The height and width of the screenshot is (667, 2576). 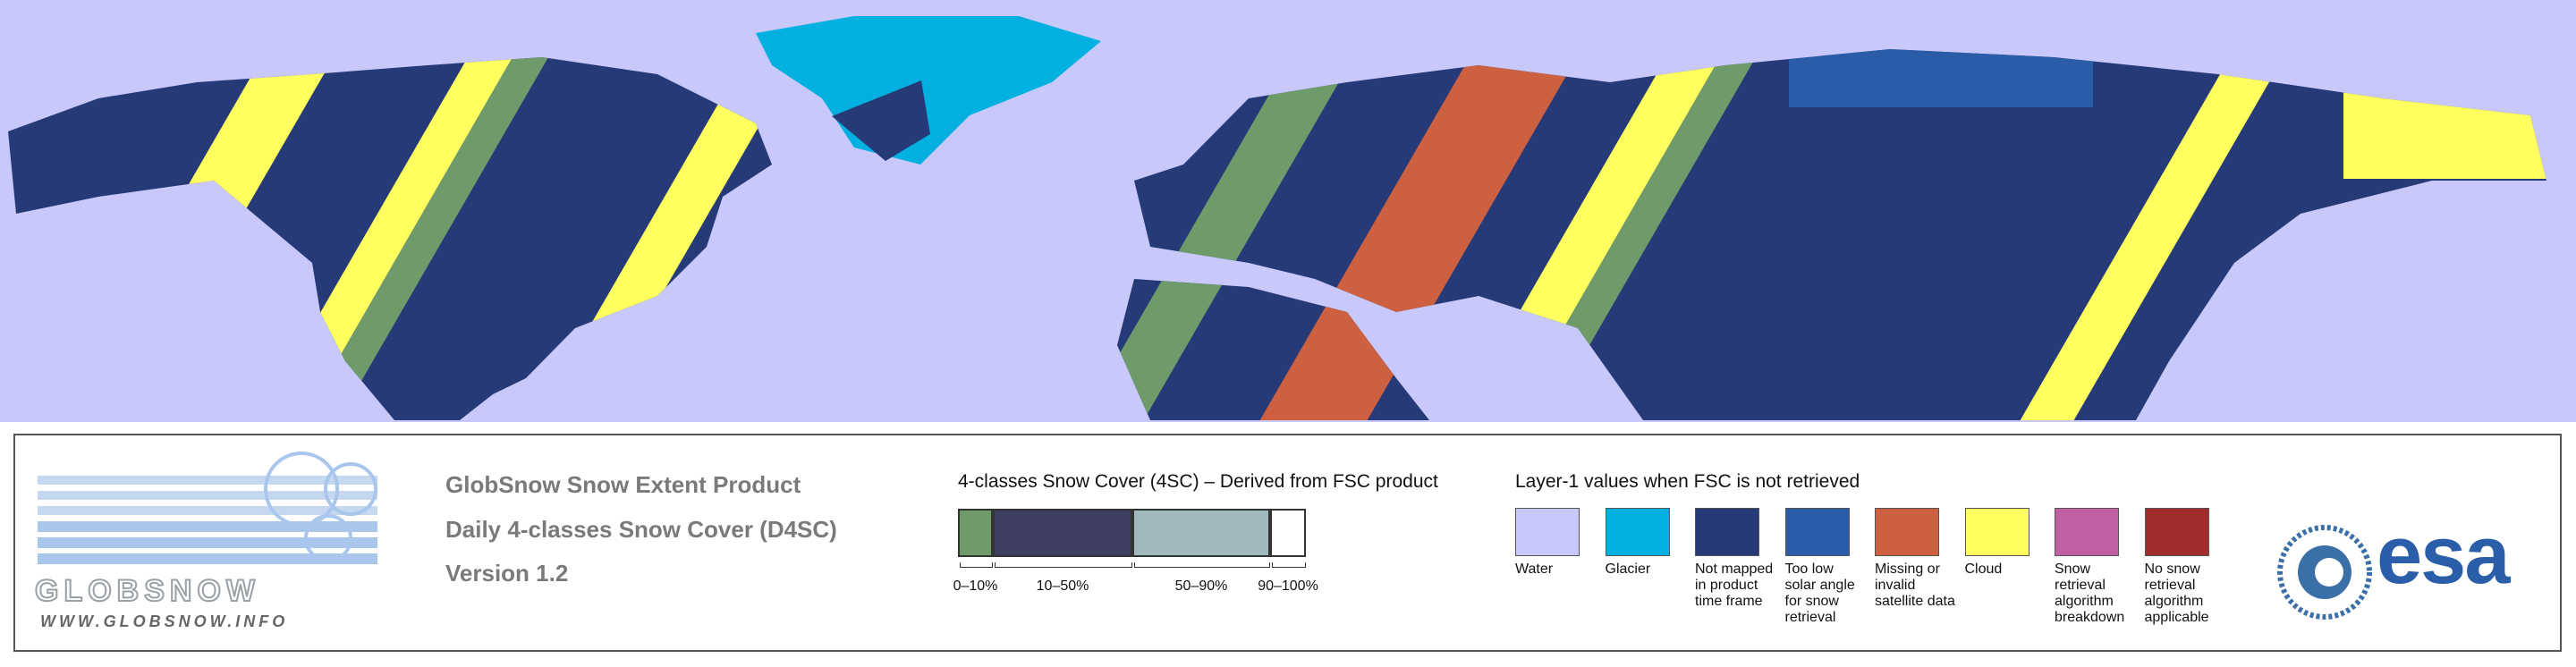 I want to click on legend-label: Too low solar angle for snow retrieval, so click(x=1819, y=593).